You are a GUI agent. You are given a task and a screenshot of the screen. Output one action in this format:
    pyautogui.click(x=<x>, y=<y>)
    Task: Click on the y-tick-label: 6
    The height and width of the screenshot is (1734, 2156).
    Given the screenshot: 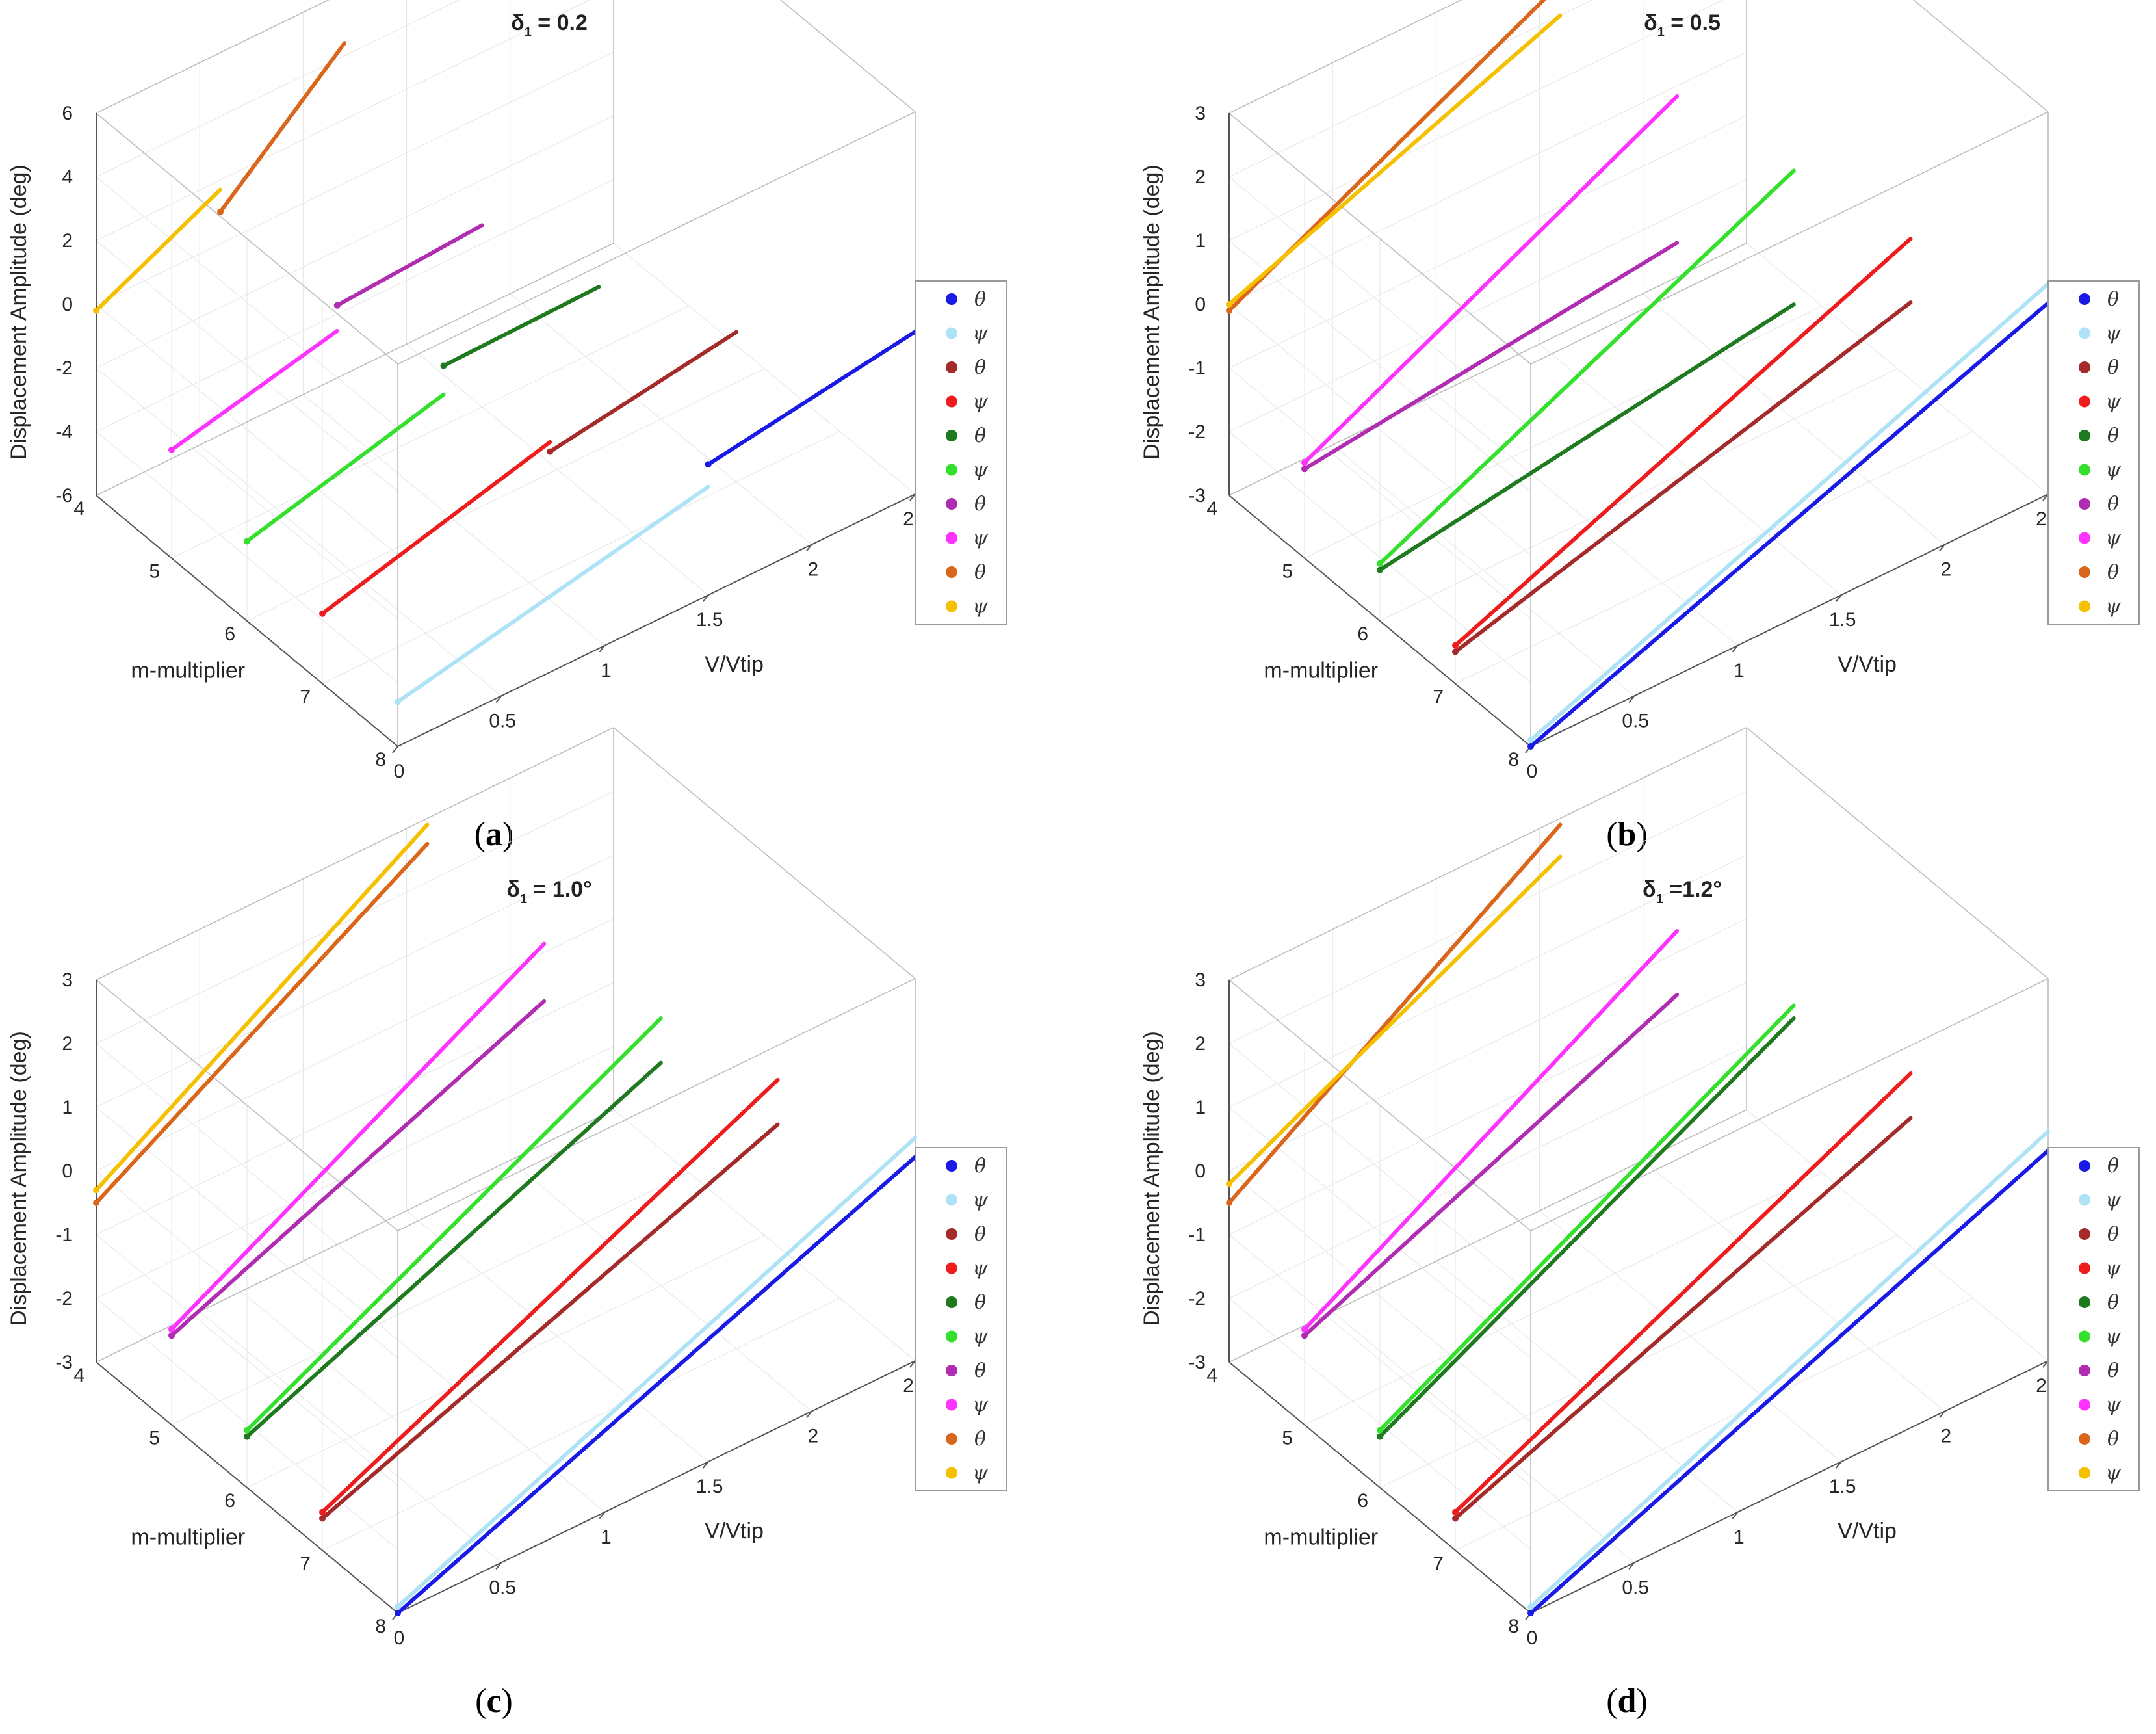 What is the action you would take?
    pyautogui.click(x=229, y=634)
    